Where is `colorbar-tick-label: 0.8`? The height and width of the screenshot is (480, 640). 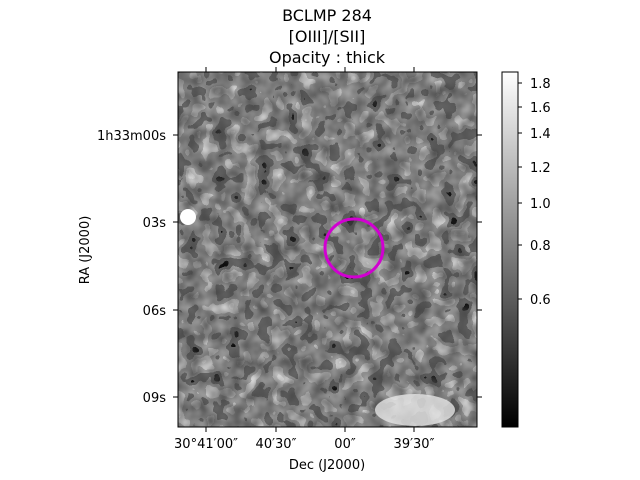
colorbar-tick-label: 0.8 is located at coordinates (540, 246).